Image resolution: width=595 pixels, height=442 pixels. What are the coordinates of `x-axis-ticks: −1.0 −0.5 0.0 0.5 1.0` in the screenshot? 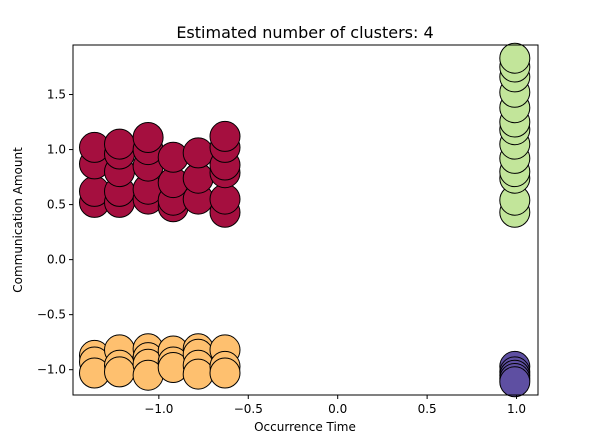 It's located at (335, 405).